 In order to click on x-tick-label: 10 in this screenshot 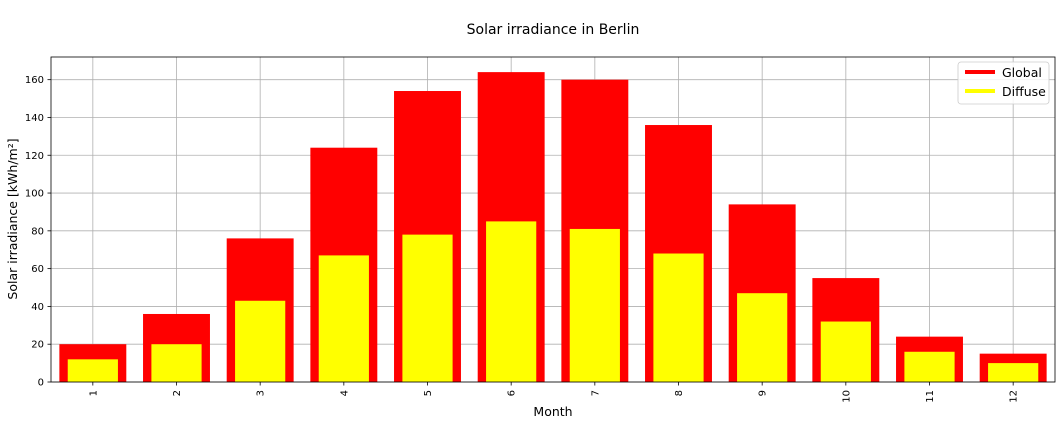, I will do `click(846, 396)`.